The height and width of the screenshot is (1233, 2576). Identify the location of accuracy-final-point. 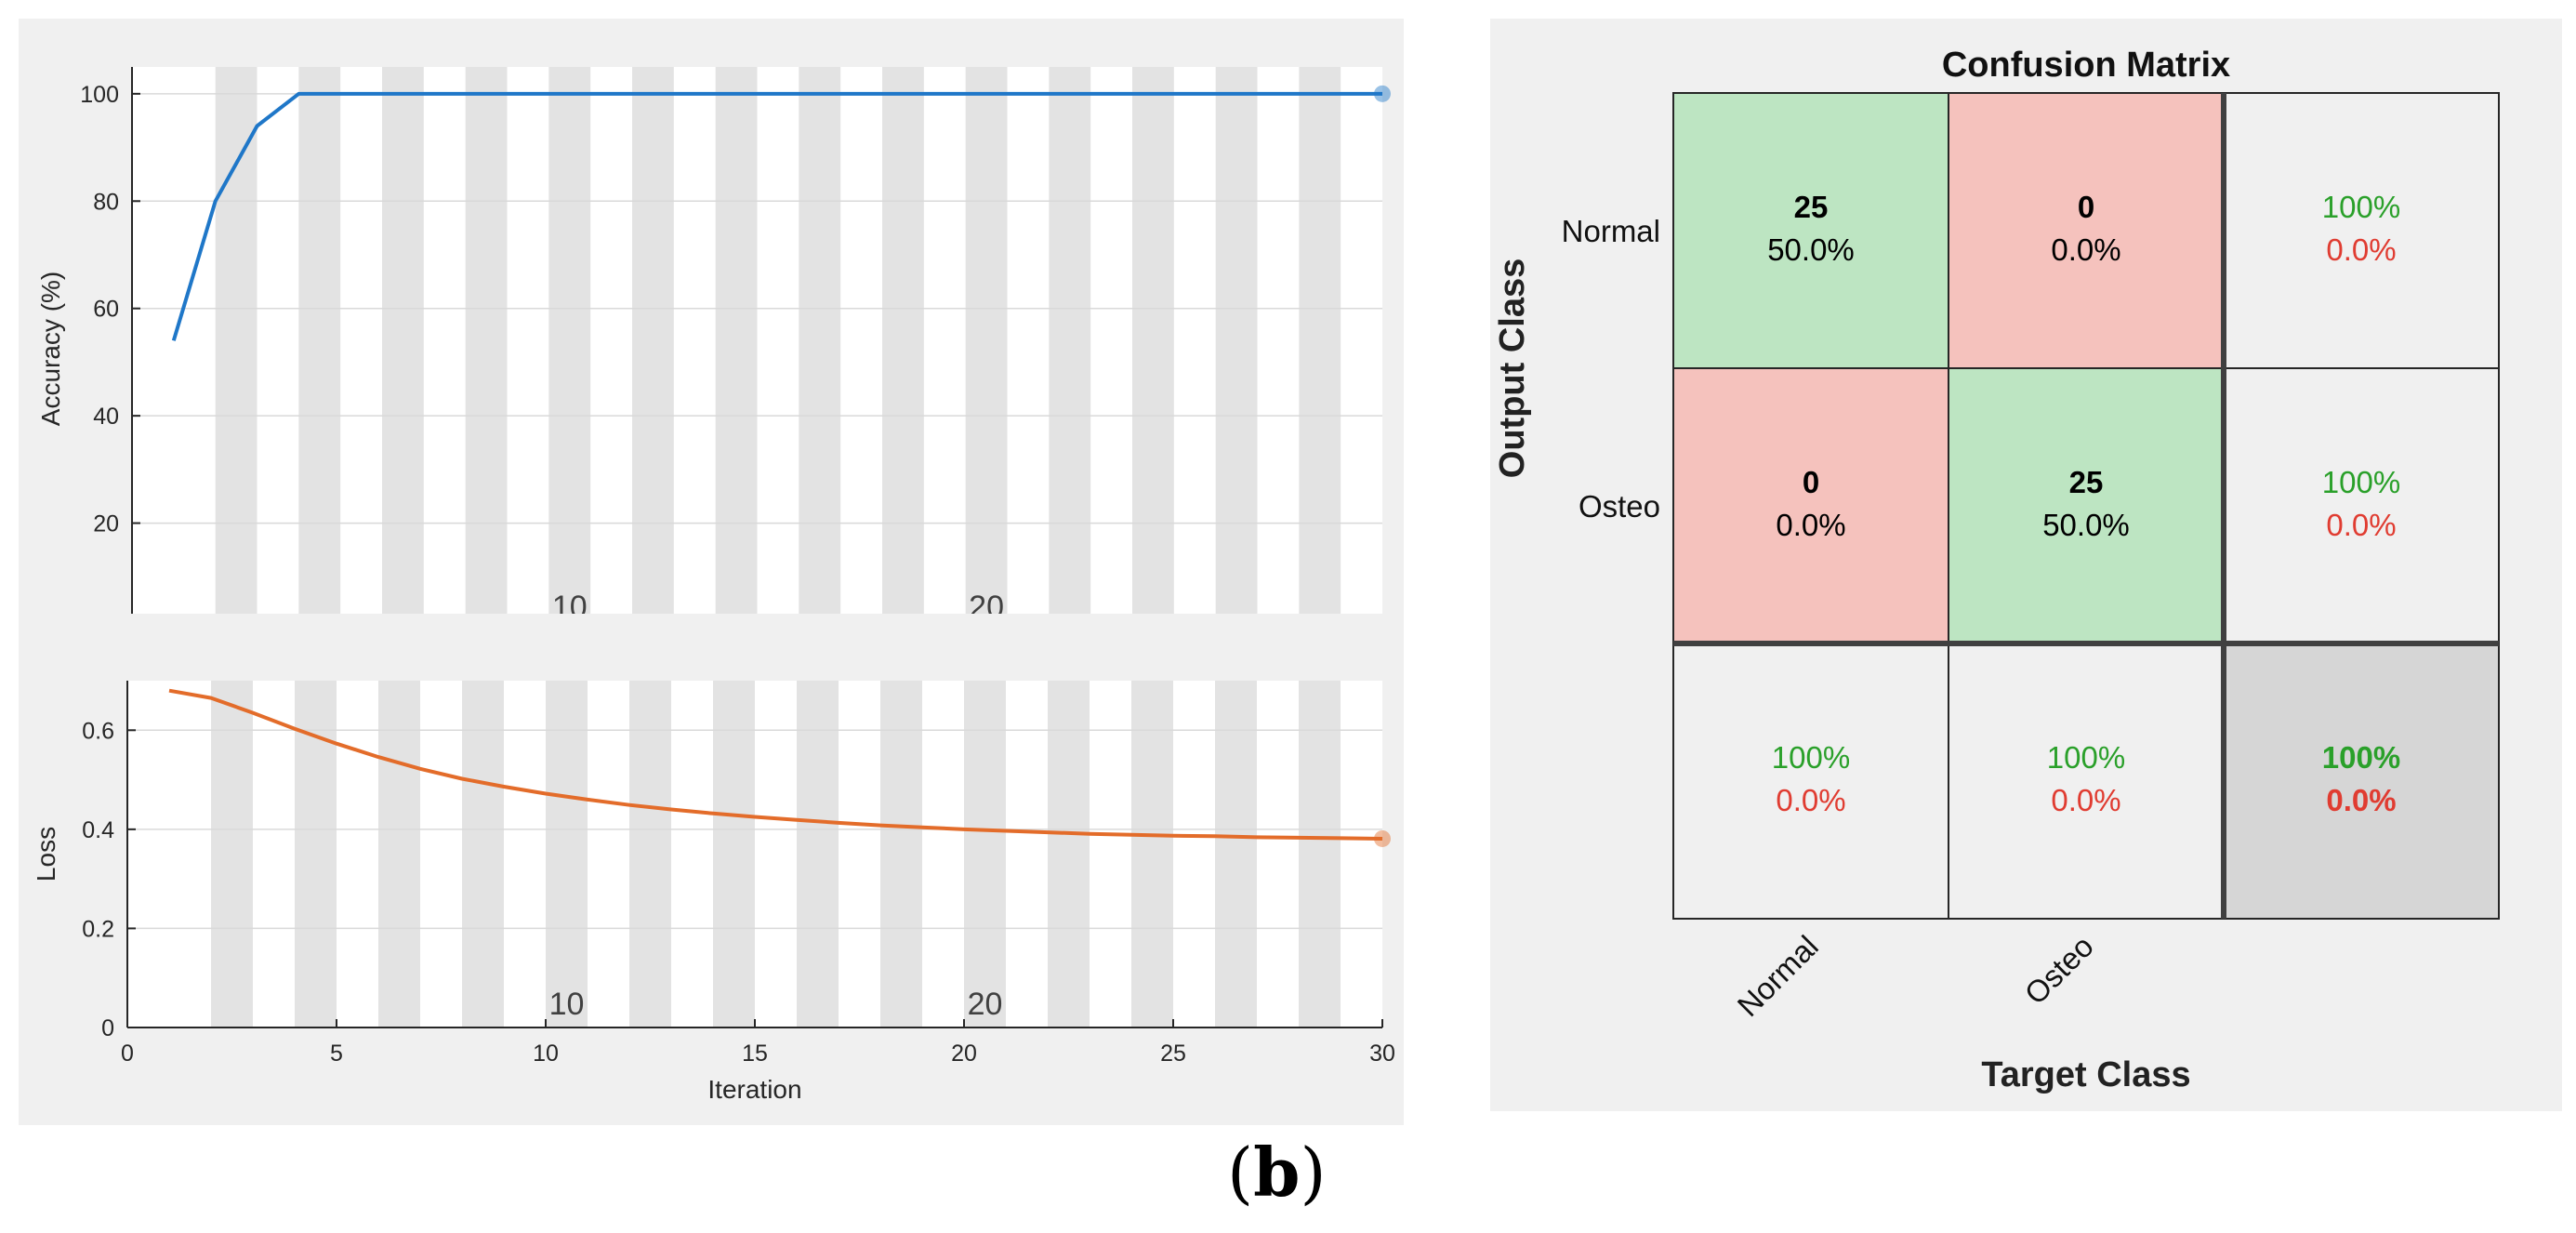
(1382, 94).